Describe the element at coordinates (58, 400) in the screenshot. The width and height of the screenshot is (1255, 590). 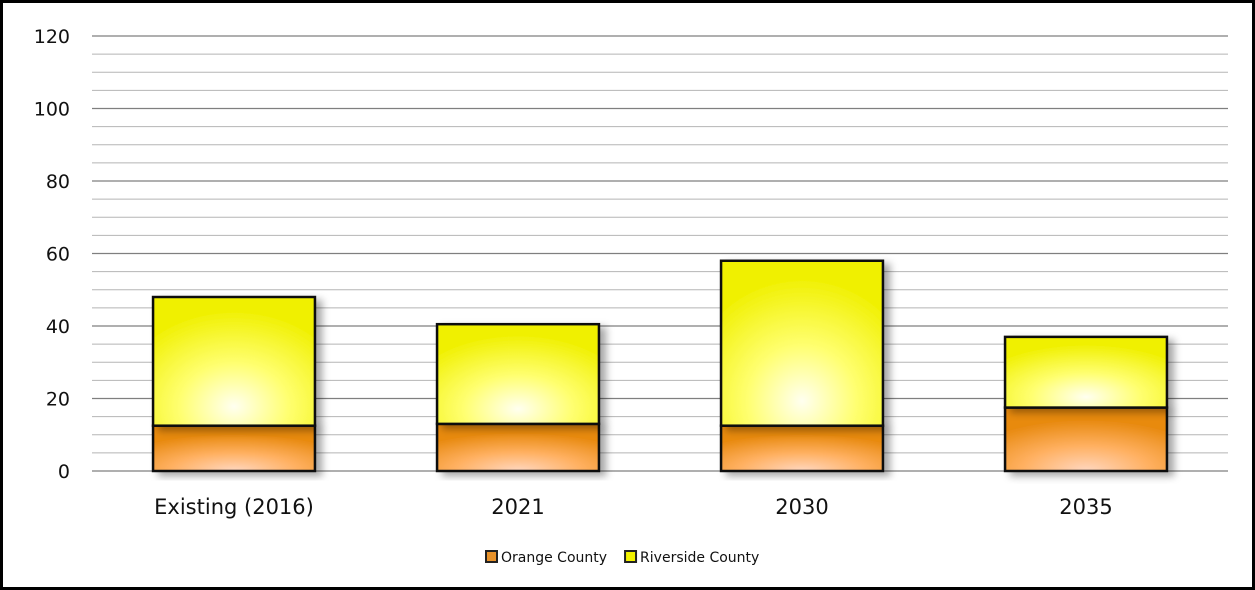
I see `y-tick-label: 20` at that location.